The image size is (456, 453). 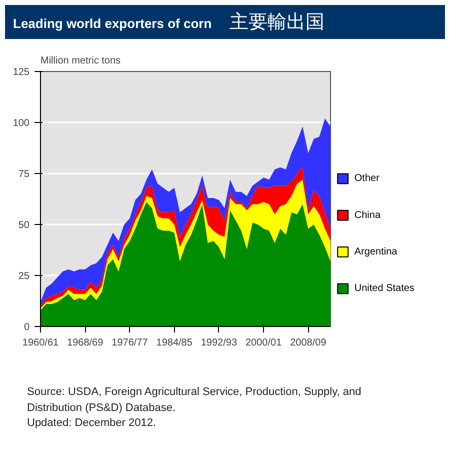 I want to click on x-tick-label: 1976/77, so click(x=130, y=343).